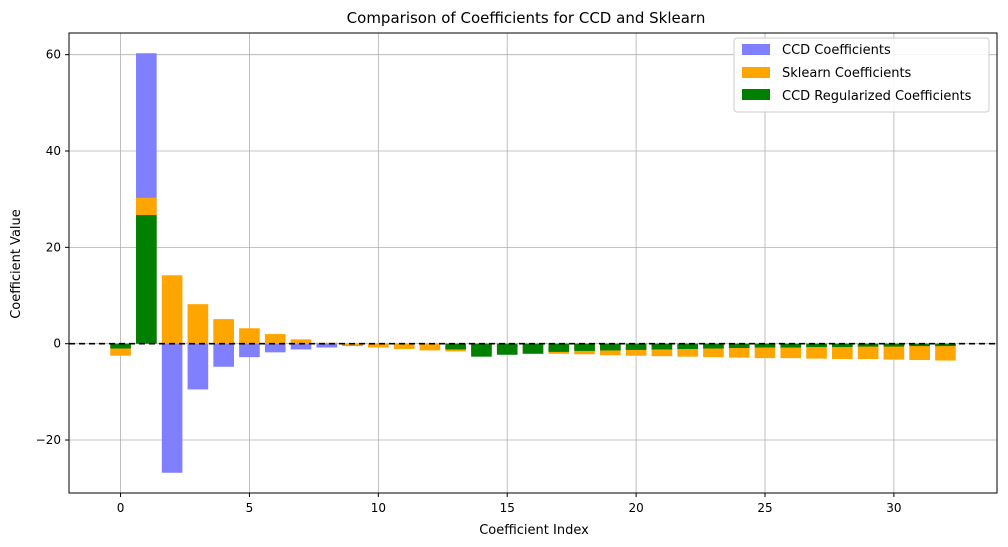  What do you see at coordinates (57, 344) in the screenshot?
I see `y-tick-label: 0` at bounding box center [57, 344].